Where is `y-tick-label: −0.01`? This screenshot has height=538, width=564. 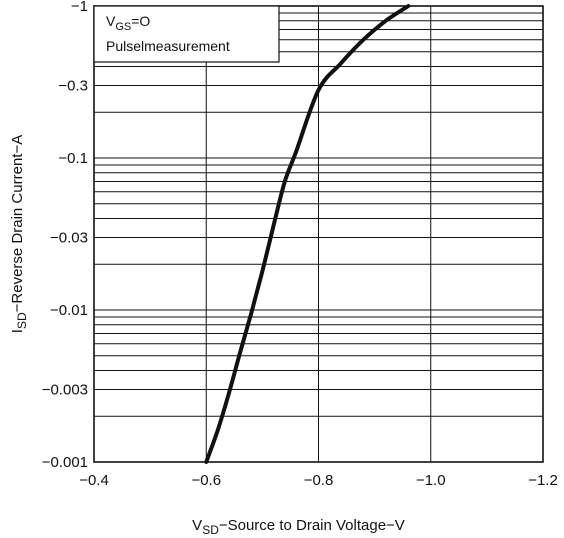
y-tick-label: −0.01 is located at coordinates (69, 310).